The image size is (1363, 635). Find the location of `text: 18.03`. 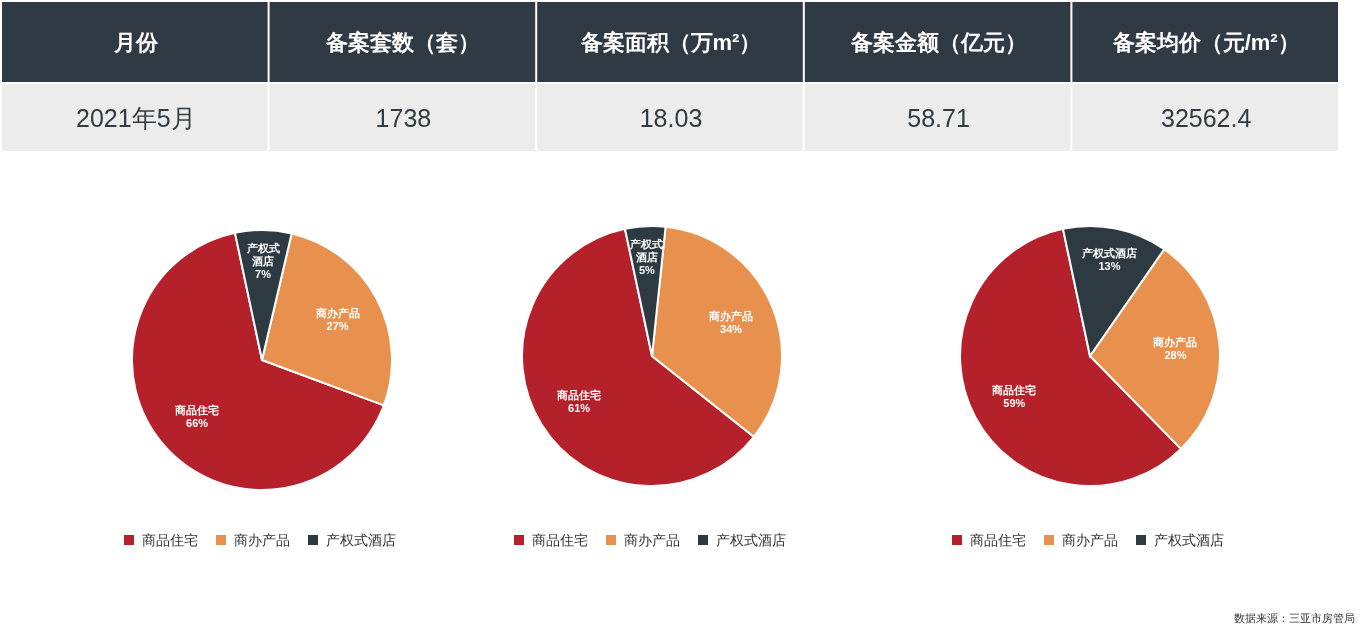

text: 18.03 is located at coordinates (671, 117).